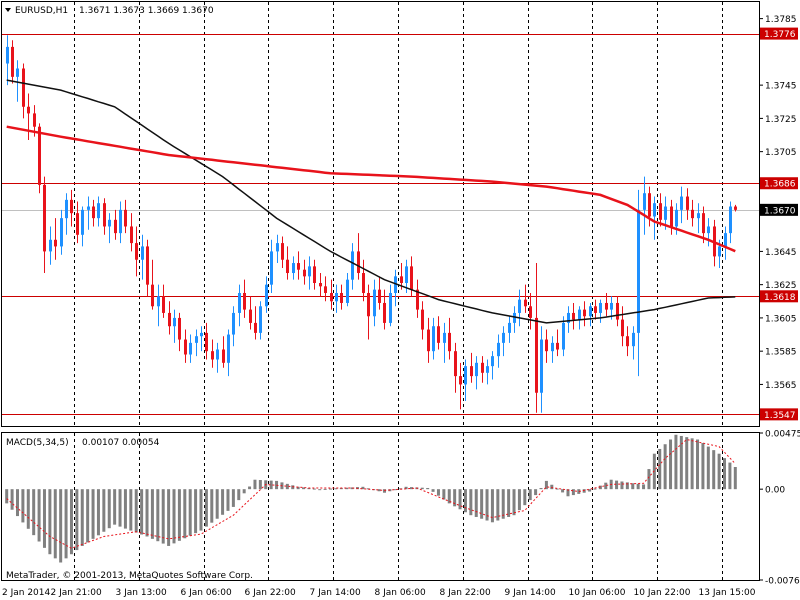 The image size is (800, 600). What do you see at coordinates (77, 593) in the screenshot?
I see `time-tick-label: 2 Jan 21:00` at bounding box center [77, 593].